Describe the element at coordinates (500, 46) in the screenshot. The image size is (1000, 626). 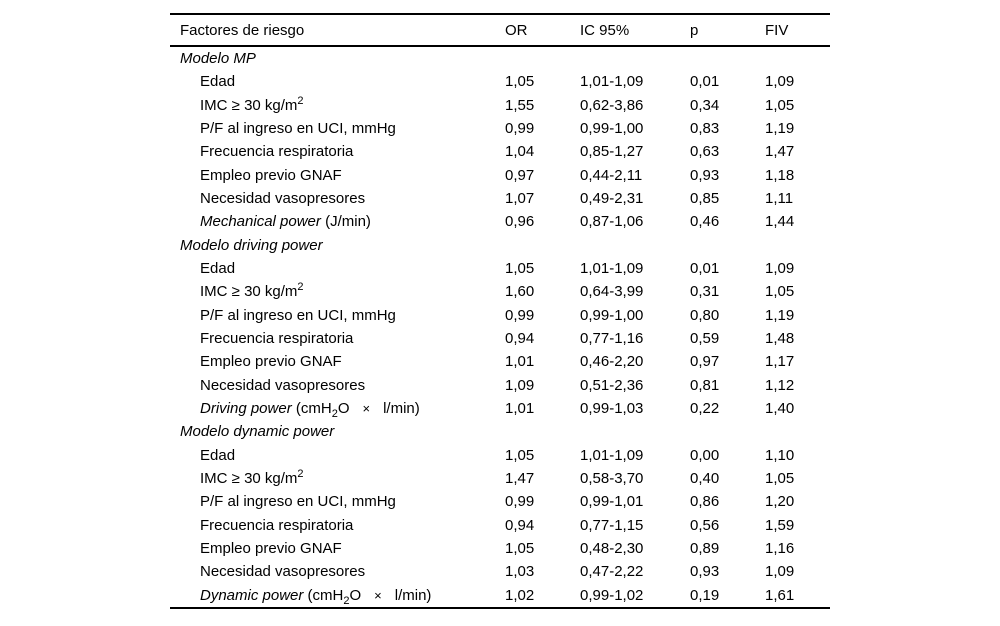
I see `table-header-rule` at that location.